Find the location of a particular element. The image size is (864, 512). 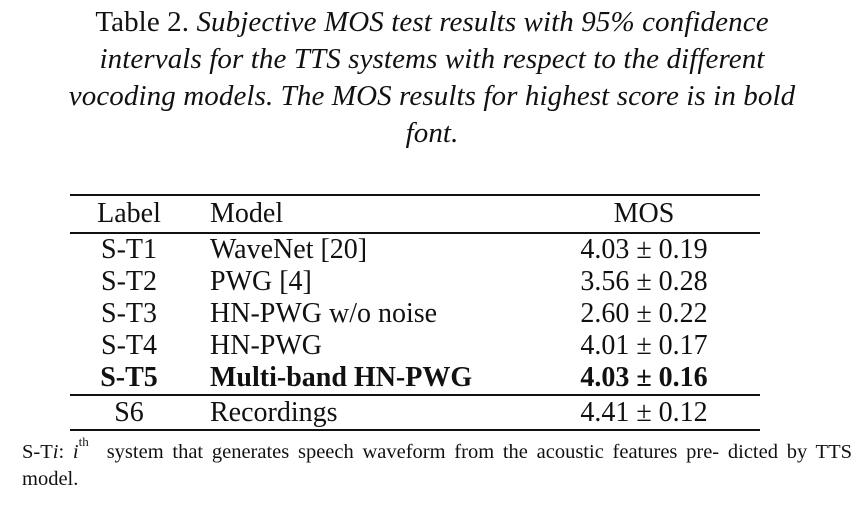

cell-label: S-T5 is located at coordinates (129, 377).